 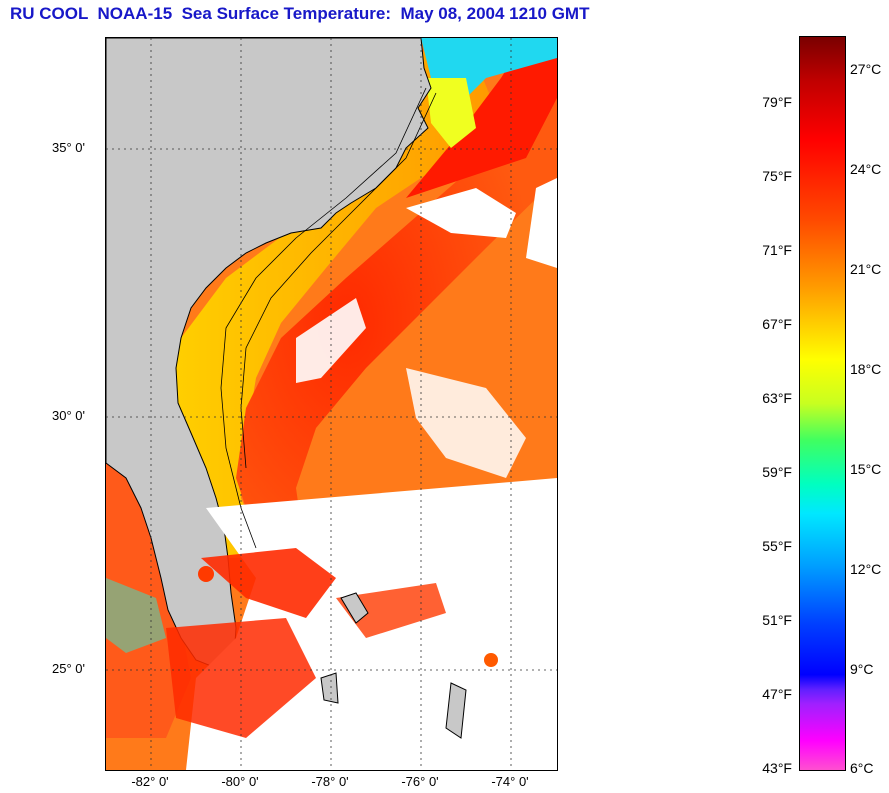 I want to click on colorbar-c-label: 21°C, so click(x=866, y=269).